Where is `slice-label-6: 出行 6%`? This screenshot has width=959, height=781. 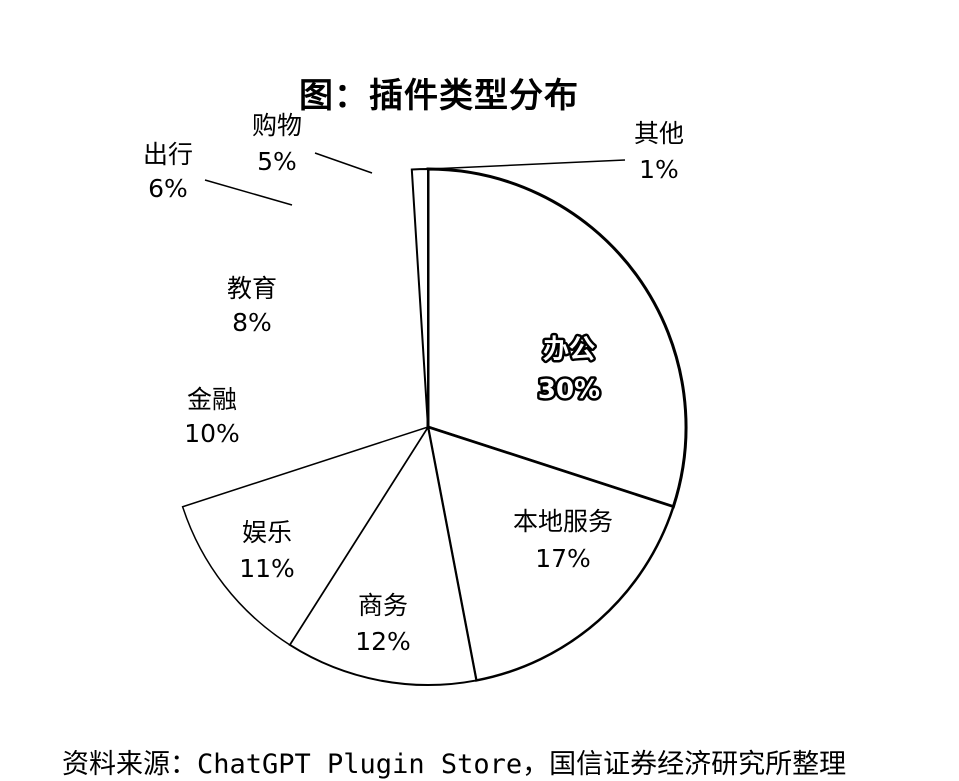 slice-label-6: 出行 6% is located at coordinates (168, 171).